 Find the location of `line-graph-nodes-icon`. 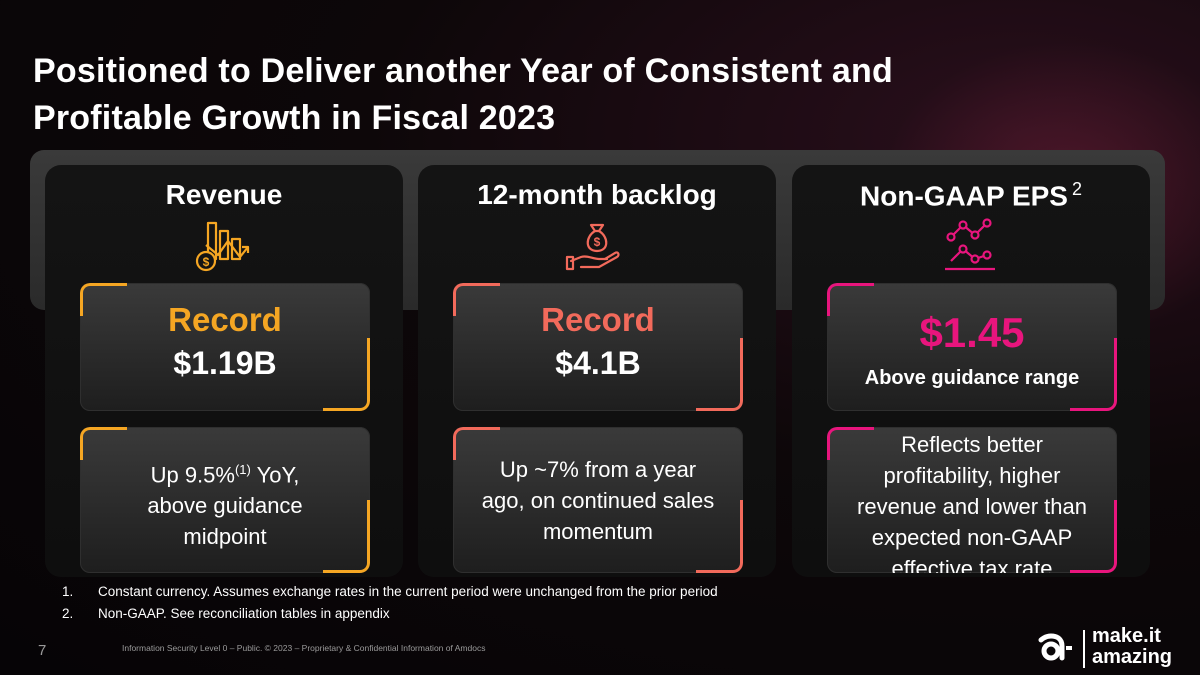

line-graph-nodes-icon is located at coordinates (970, 244).